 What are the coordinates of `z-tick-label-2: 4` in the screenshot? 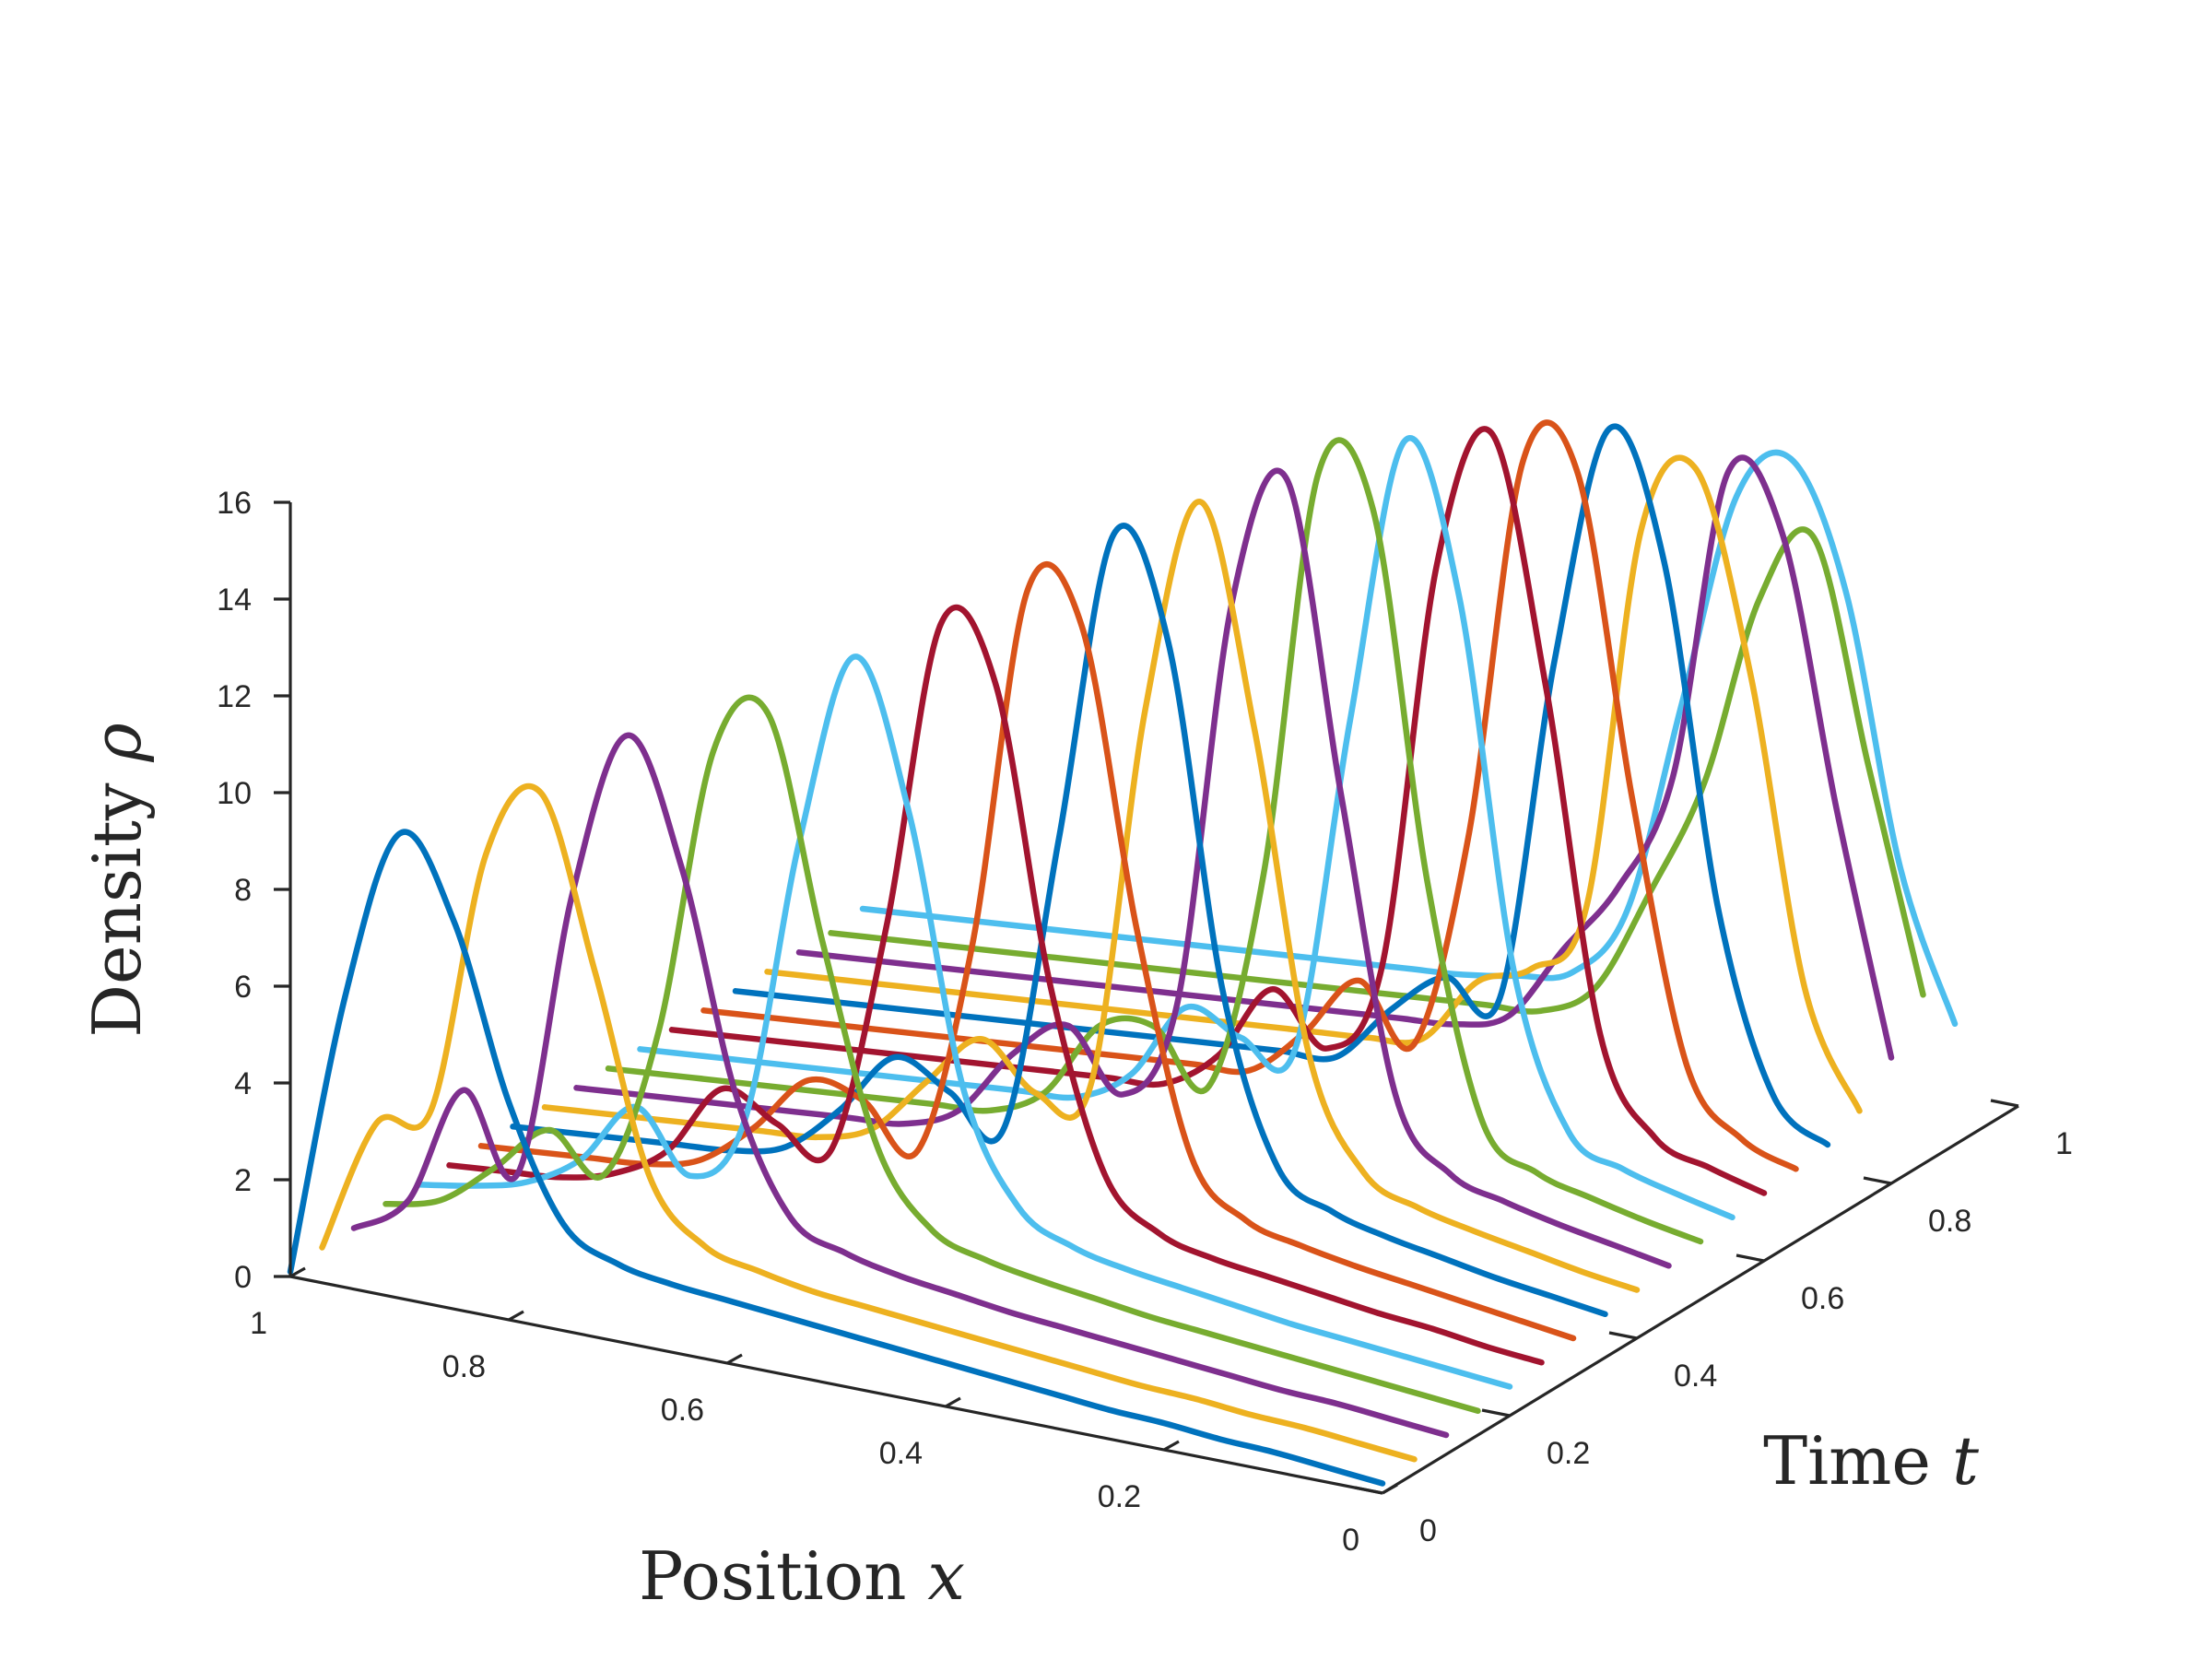 It's located at (243, 1083).